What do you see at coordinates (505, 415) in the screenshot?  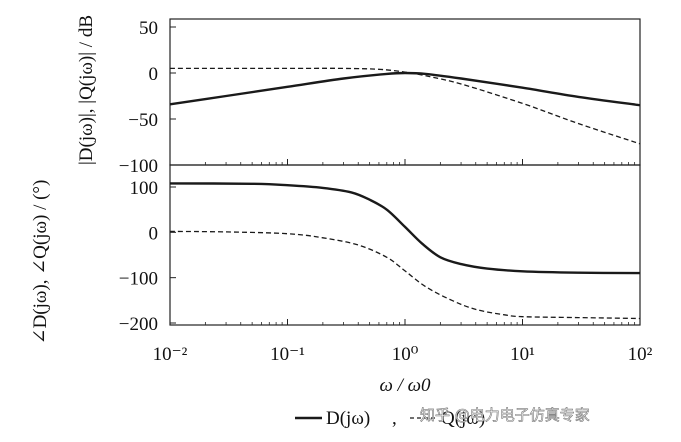 I see `watermark: 知乎 @电力电子仿真专家` at bounding box center [505, 415].